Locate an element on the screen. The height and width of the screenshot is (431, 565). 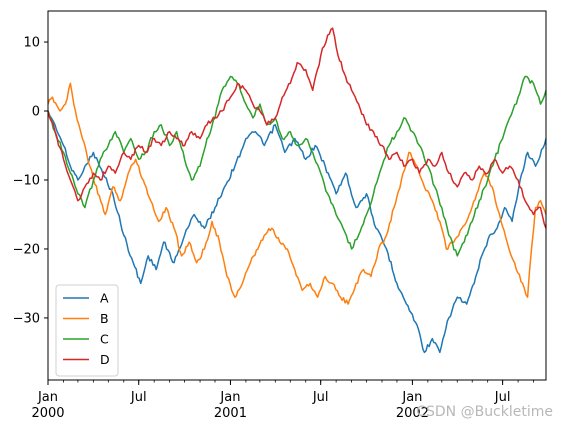
legend-label-a: A is located at coordinates (104, 298).